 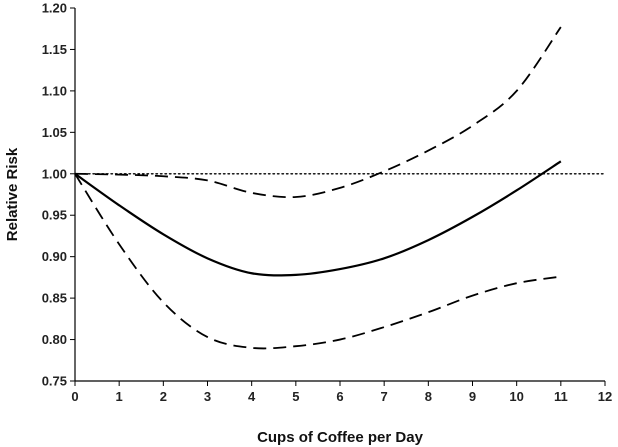 What do you see at coordinates (54, 90) in the screenshot?
I see `y-tick-label: 1.10` at bounding box center [54, 90].